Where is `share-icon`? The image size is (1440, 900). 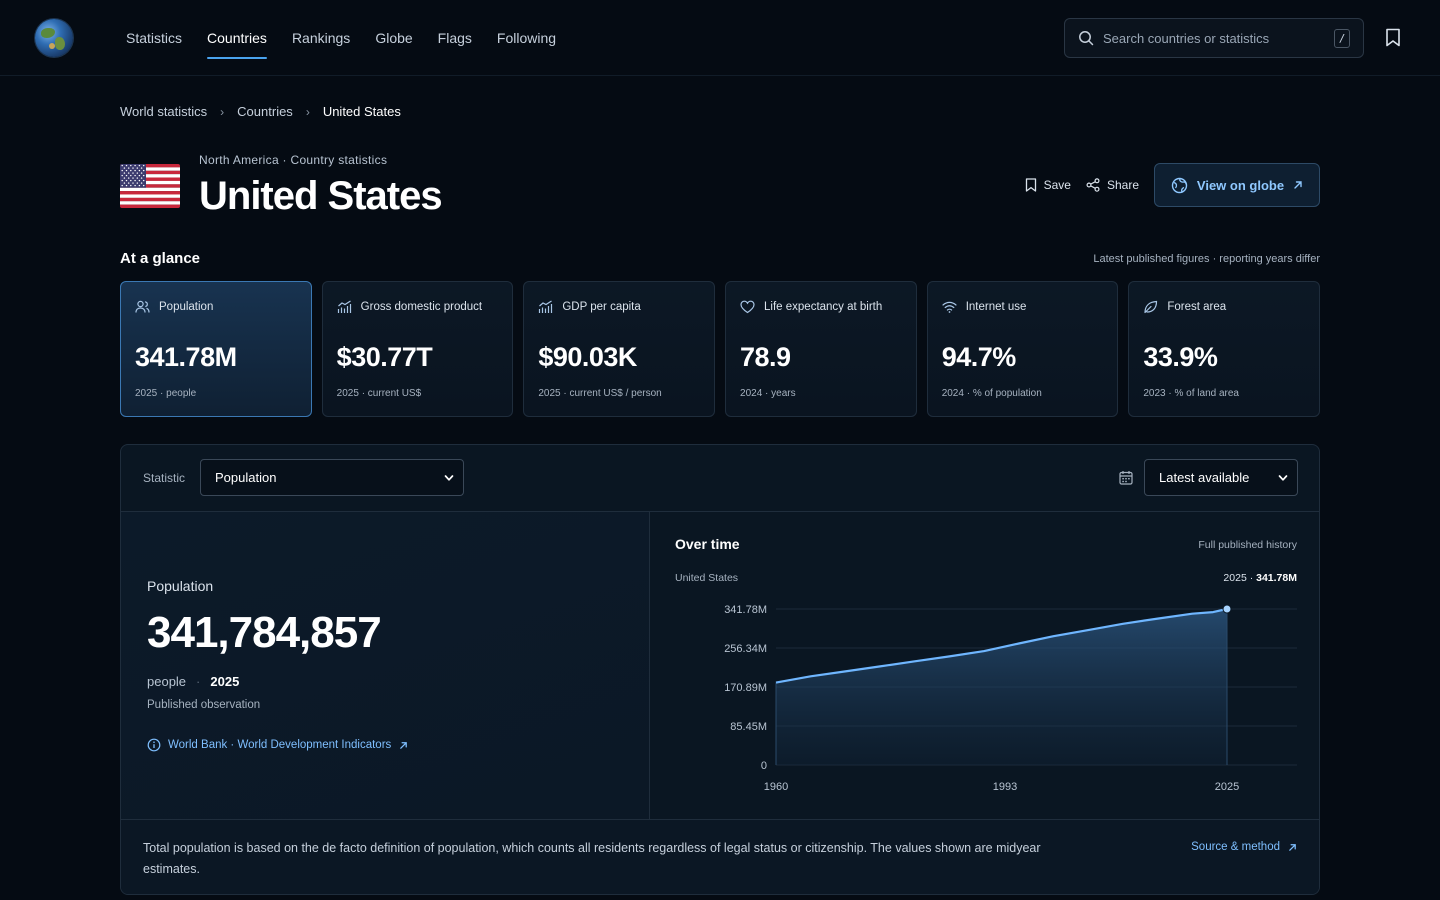
share-icon is located at coordinates (1093, 185).